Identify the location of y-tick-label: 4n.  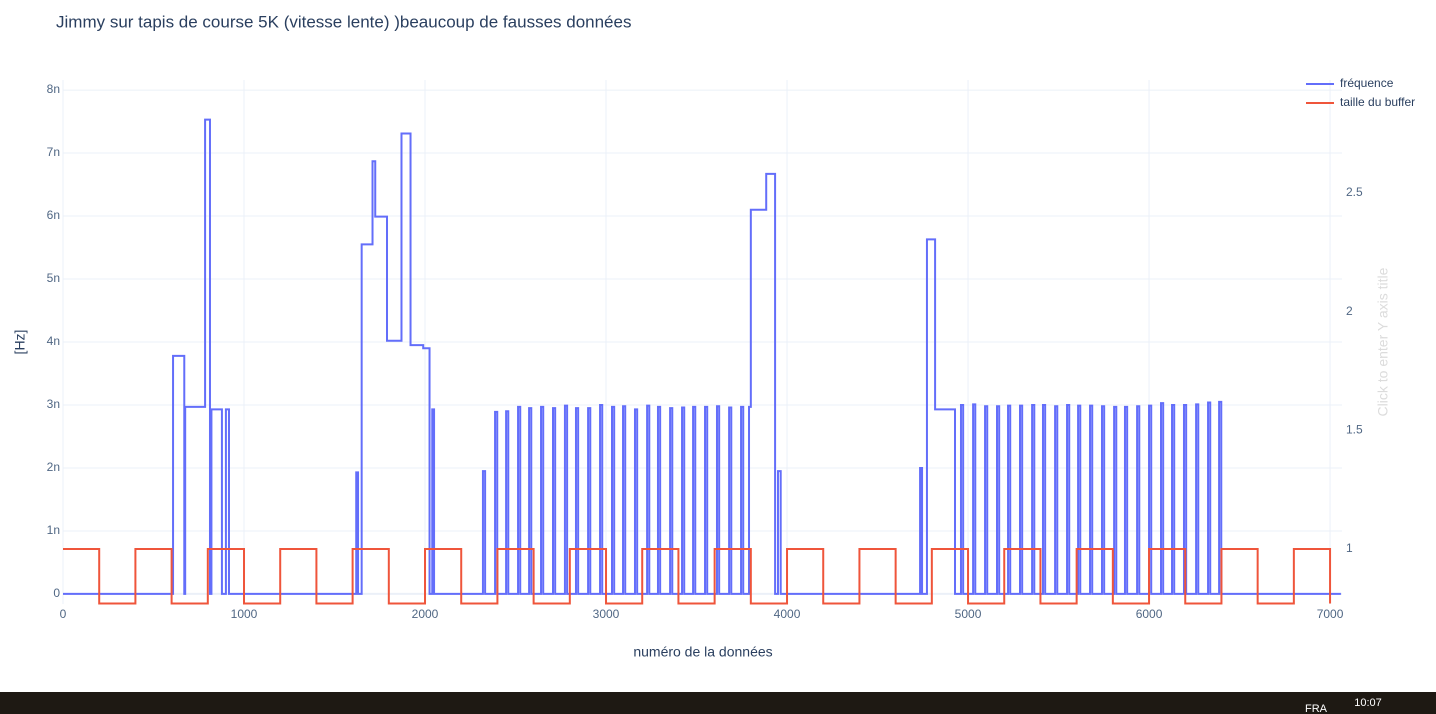
(53, 341).